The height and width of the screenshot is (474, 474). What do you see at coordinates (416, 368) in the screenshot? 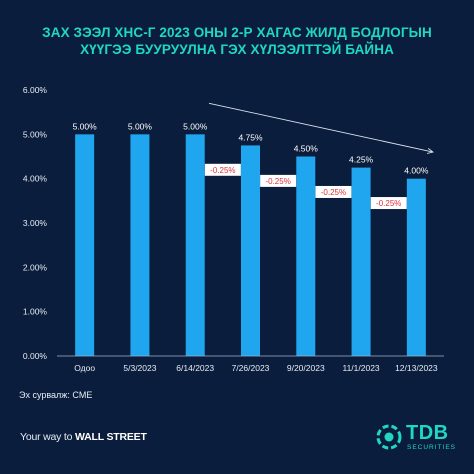
I see `x-tick-label: 12/13/2023` at bounding box center [416, 368].